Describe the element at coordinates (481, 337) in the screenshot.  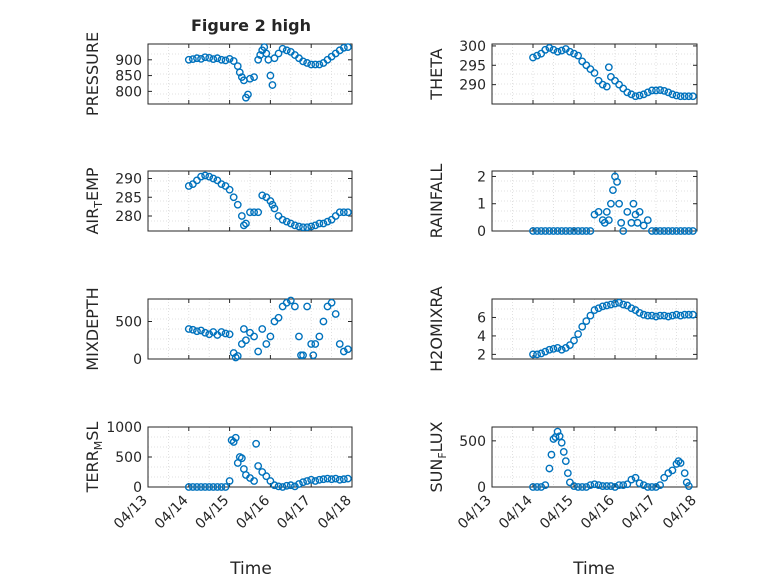
I see `y-tick-label: 4` at that location.